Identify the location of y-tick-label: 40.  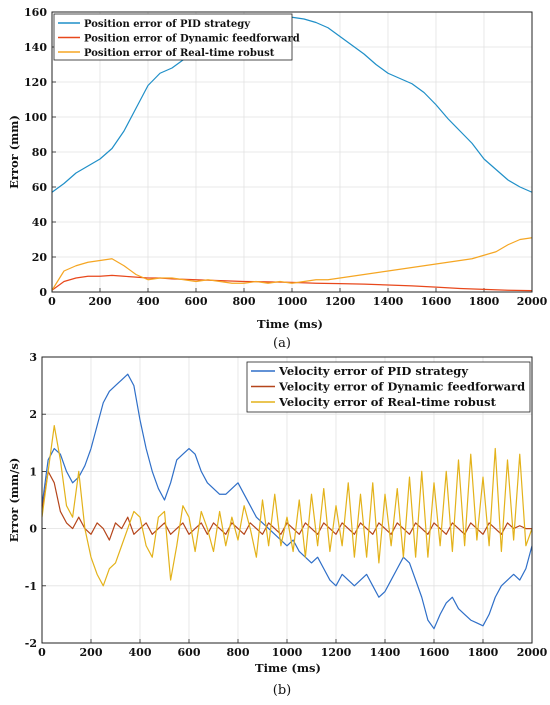
(40, 222).